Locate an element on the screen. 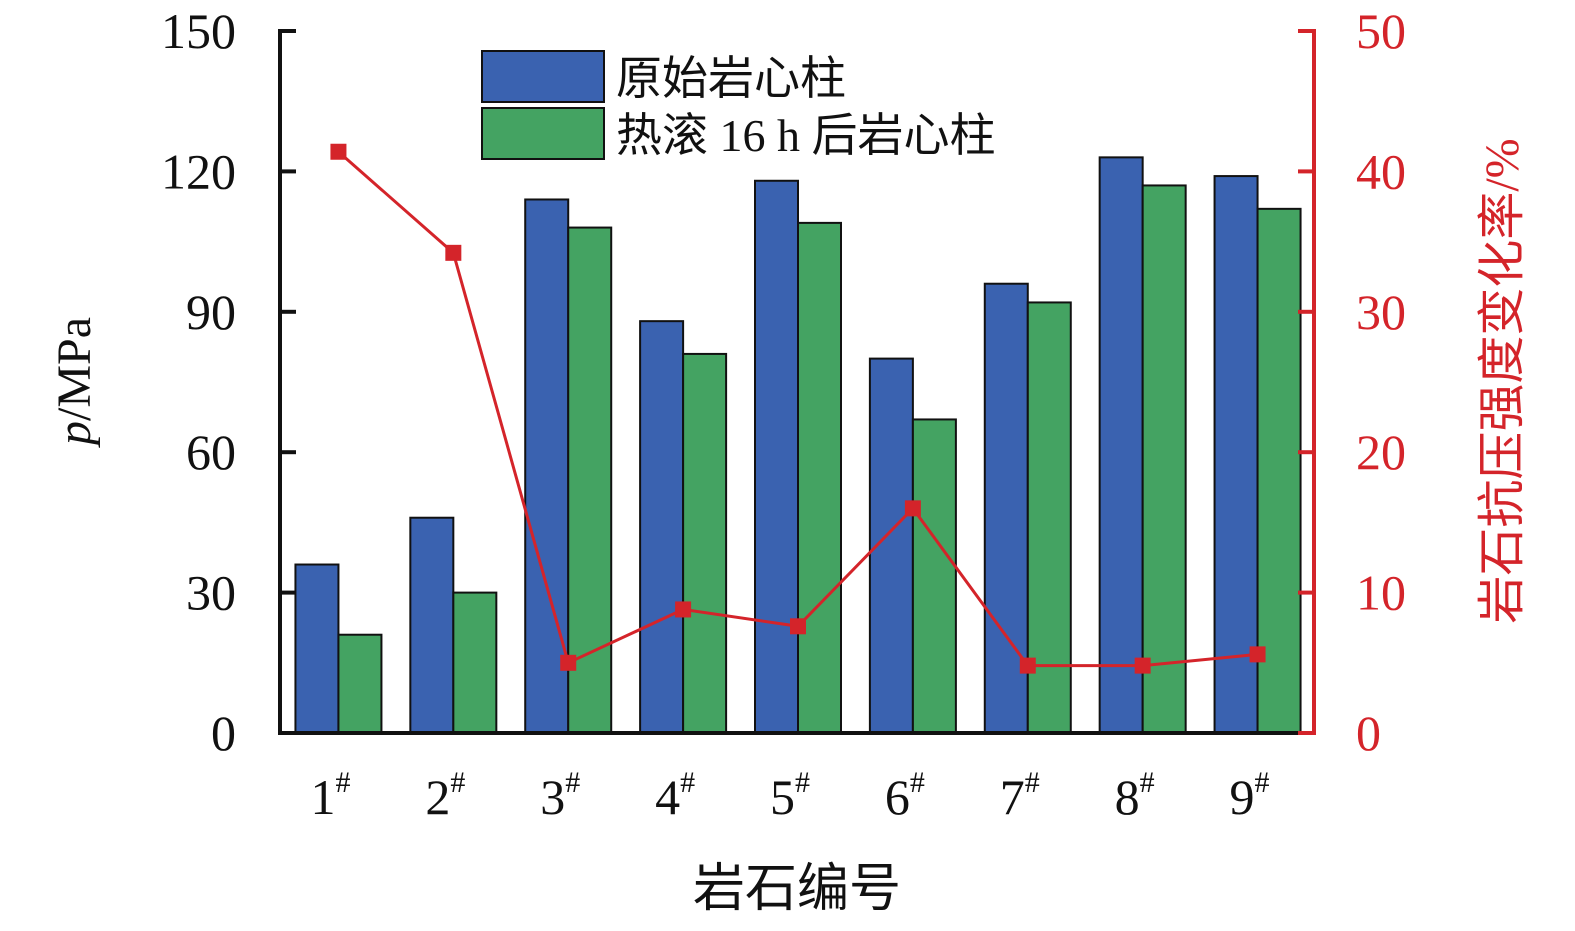 The image size is (1575, 931). y-axis-label: p/MPa is located at coordinates (74, 382).